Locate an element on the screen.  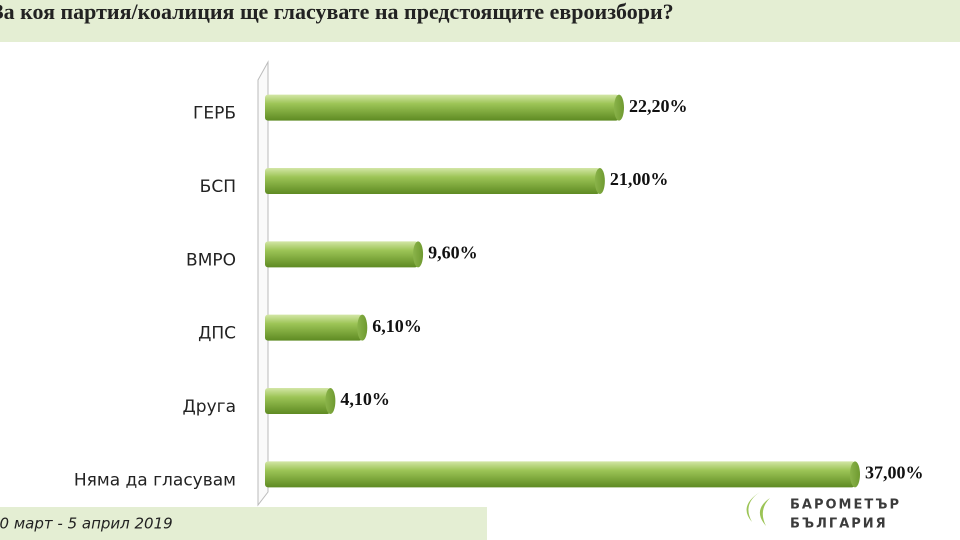
footer-date: 30 март - 5 април 2019 is located at coordinates (86, 524).